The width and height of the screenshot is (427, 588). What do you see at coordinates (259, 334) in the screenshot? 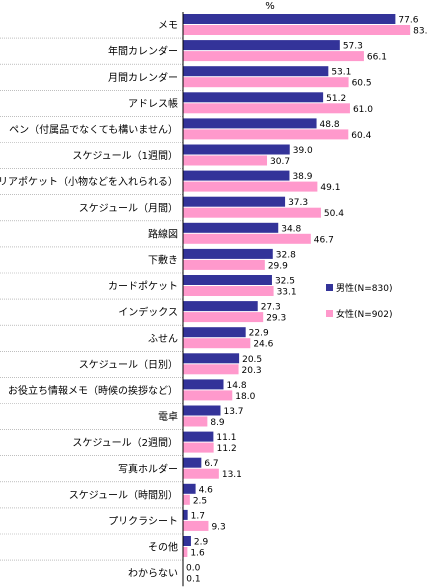
I see `value-label-male: 22.9` at bounding box center [259, 334].